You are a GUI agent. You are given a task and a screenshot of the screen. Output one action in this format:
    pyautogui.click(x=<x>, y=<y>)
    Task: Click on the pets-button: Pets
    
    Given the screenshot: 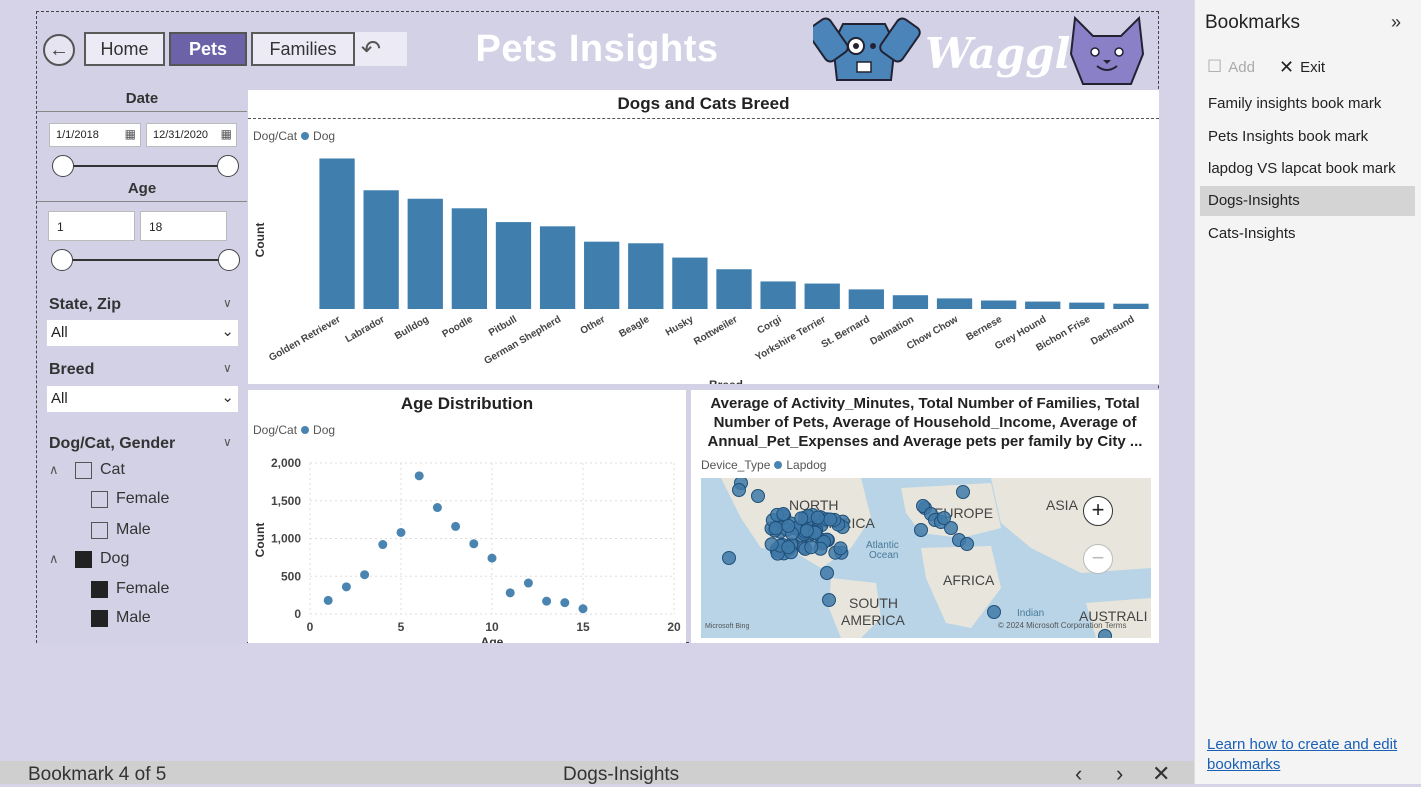 What is the action you would take?
    pyautogui.click(x=208, y=49)
    